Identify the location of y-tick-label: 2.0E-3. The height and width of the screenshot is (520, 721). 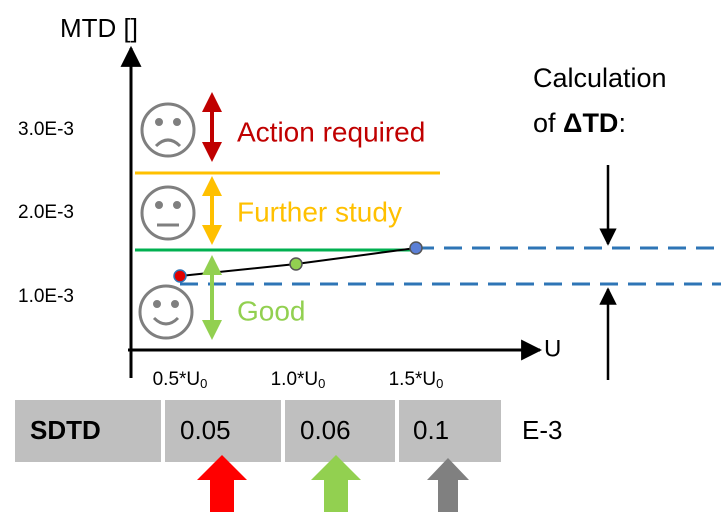
(46, 212).